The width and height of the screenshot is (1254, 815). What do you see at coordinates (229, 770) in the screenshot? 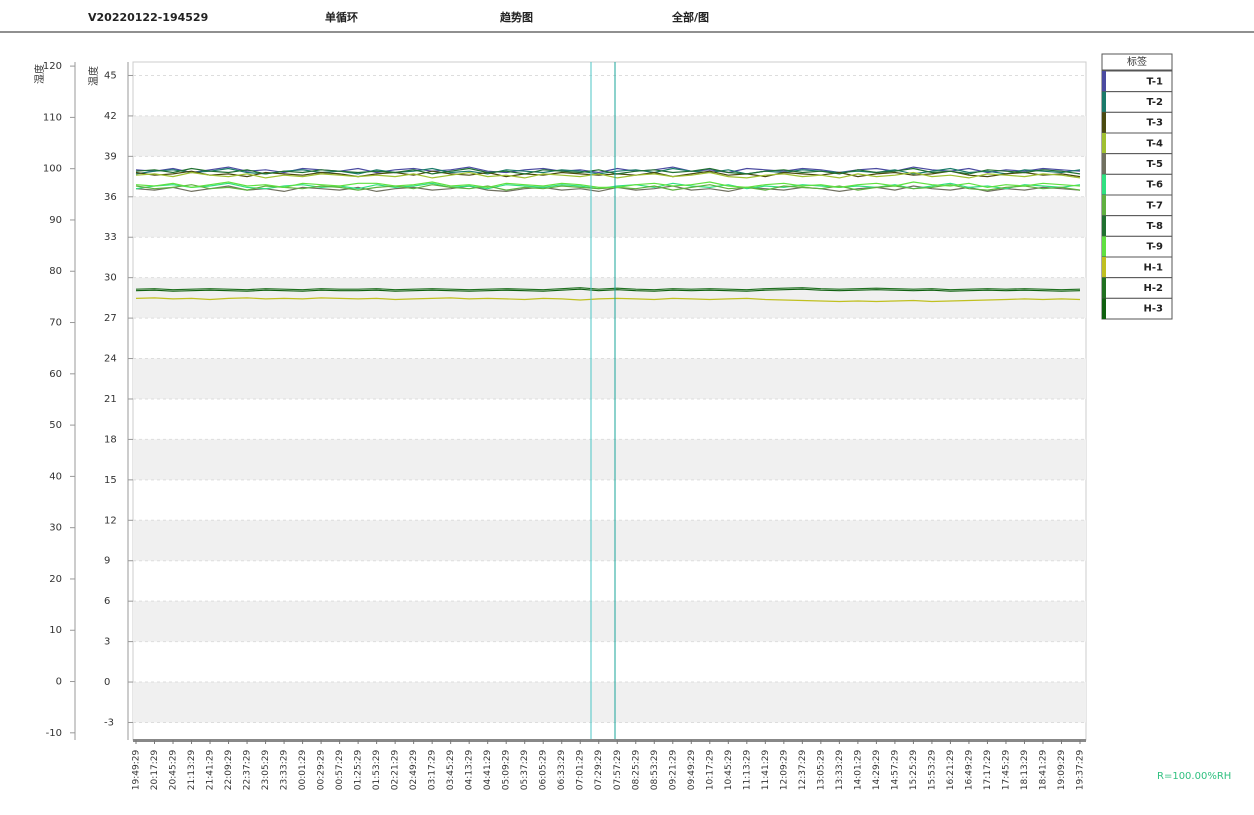
I see `x-tick-label: 22:09:29` at bounding box center [229, 770].